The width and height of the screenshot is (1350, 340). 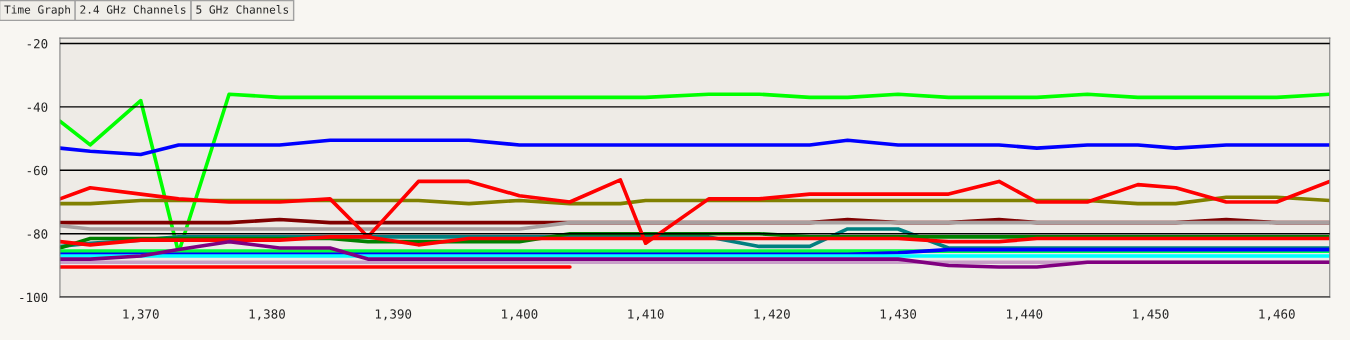 I want to click on x-tick-label: 1,370, so click(x=141, y=315).